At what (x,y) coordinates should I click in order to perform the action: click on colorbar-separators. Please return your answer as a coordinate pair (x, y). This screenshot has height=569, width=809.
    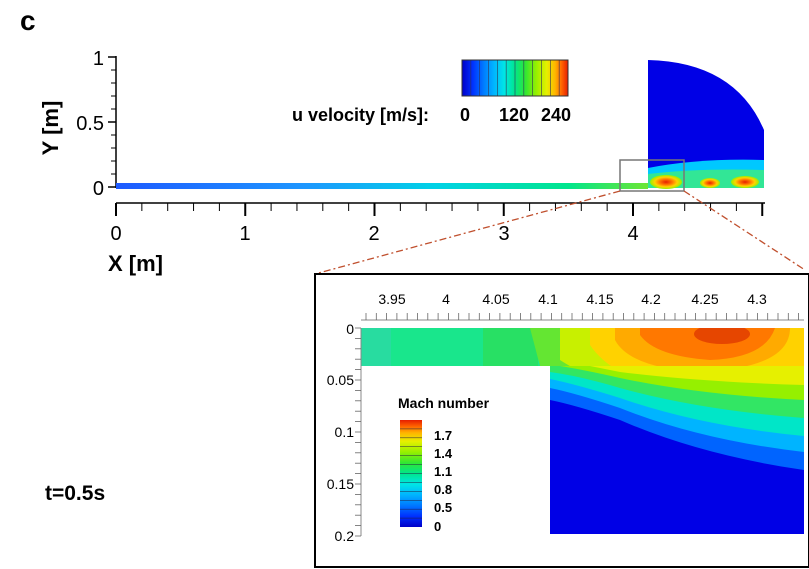
    Looking at the image, I should click on (515, 78).